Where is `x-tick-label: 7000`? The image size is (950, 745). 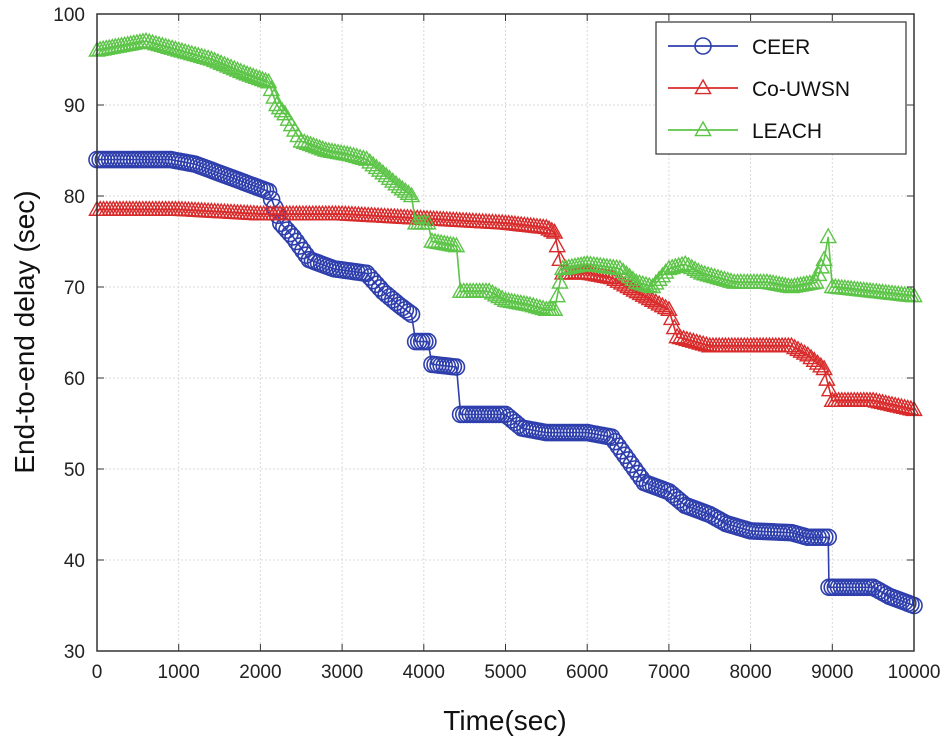 x-tick-label: 7000 is located at coordinates (669, 672).